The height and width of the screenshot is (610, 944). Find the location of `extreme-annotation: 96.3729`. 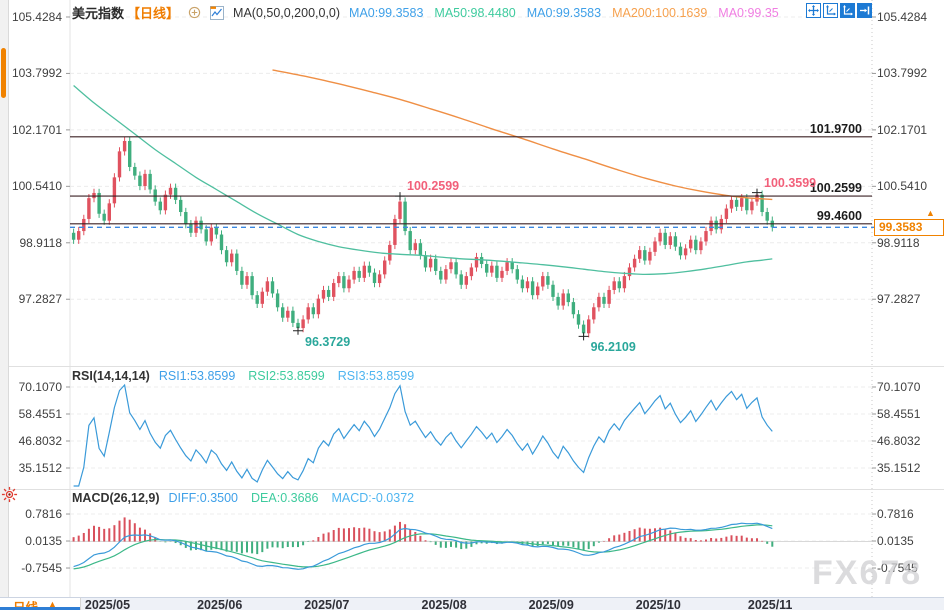

extreme-annotation: 96.3729 is located at coordinates (328, 341).